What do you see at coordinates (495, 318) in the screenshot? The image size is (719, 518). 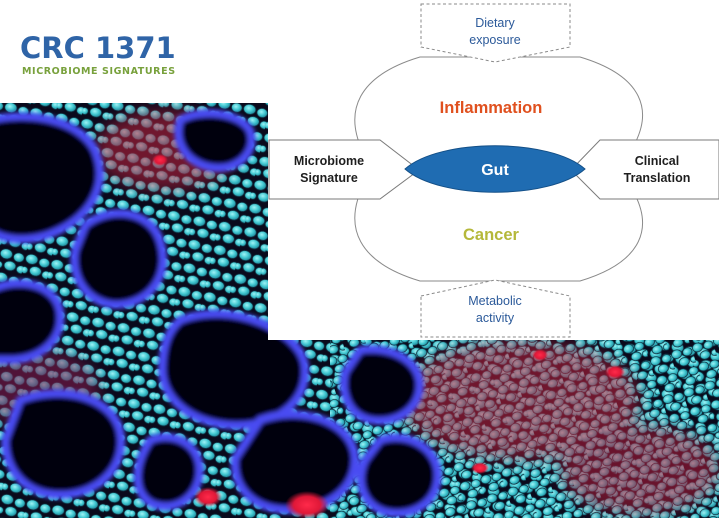 I see `metabolic-activity-line2: activity` at bounding box center [495, 318].